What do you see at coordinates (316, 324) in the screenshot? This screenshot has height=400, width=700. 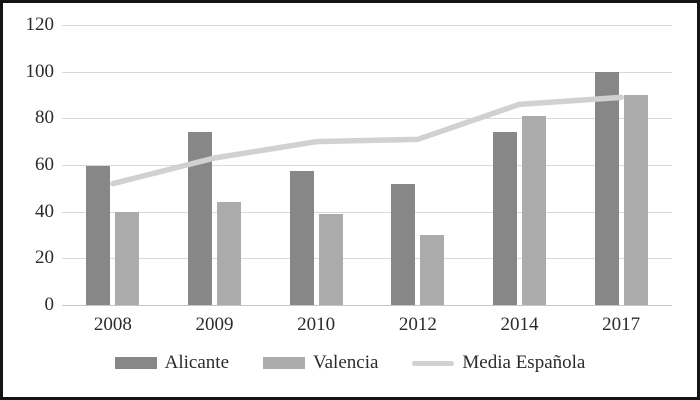 I see `x-tick-label-2010: 2010` at bounding box center [316, 324].